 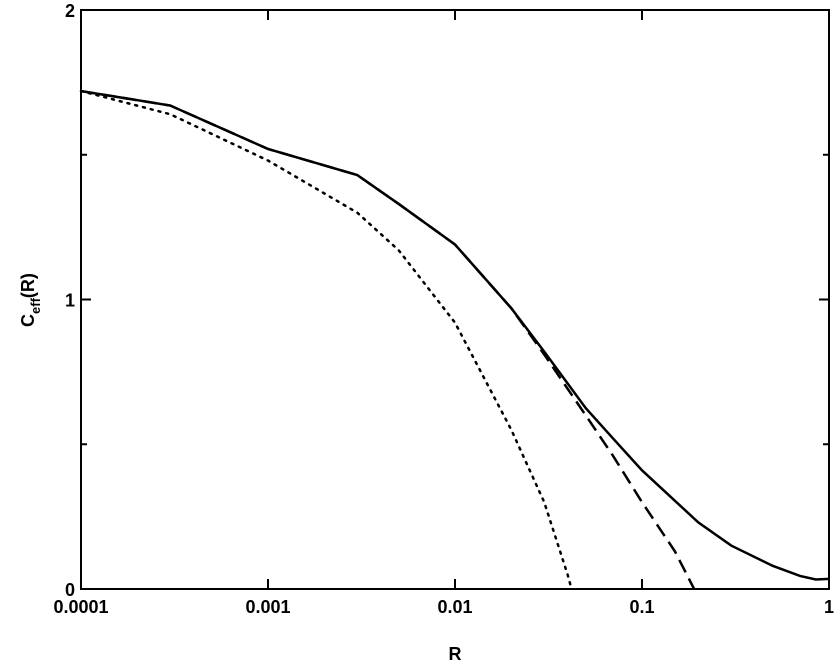 What do you see at coordinates (454, 607) in the screenshot?
I see `x-tick-label: 0.01` at bounding box center [454, 607].